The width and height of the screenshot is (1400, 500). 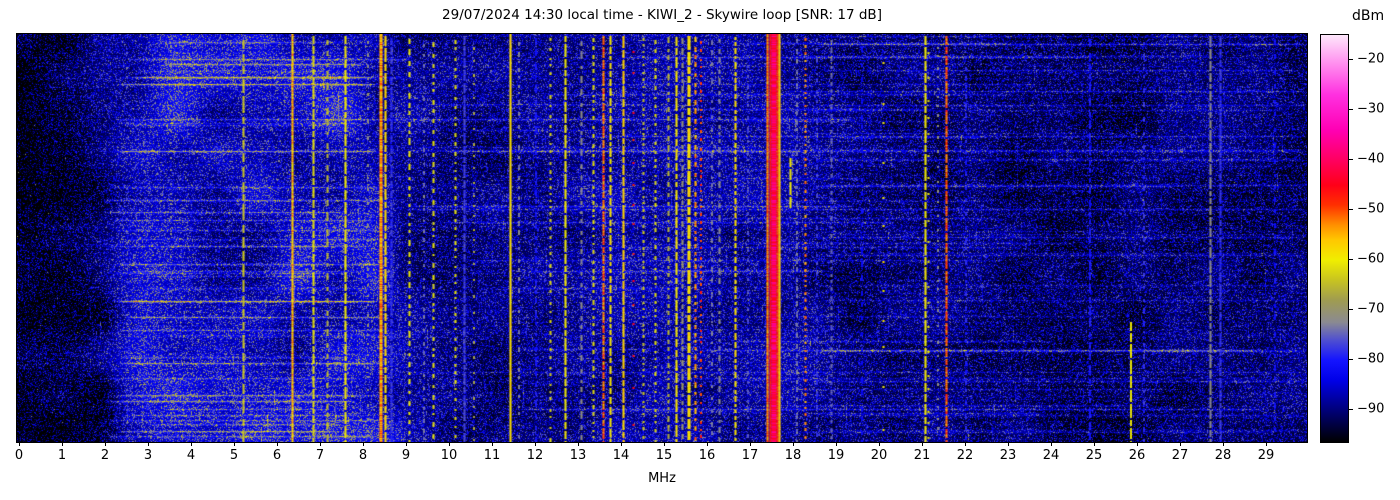 What do you see at coordinates (922, 455) in the screenshot?
I see `x-tick-label: 21` at bounding box center [922, 455].